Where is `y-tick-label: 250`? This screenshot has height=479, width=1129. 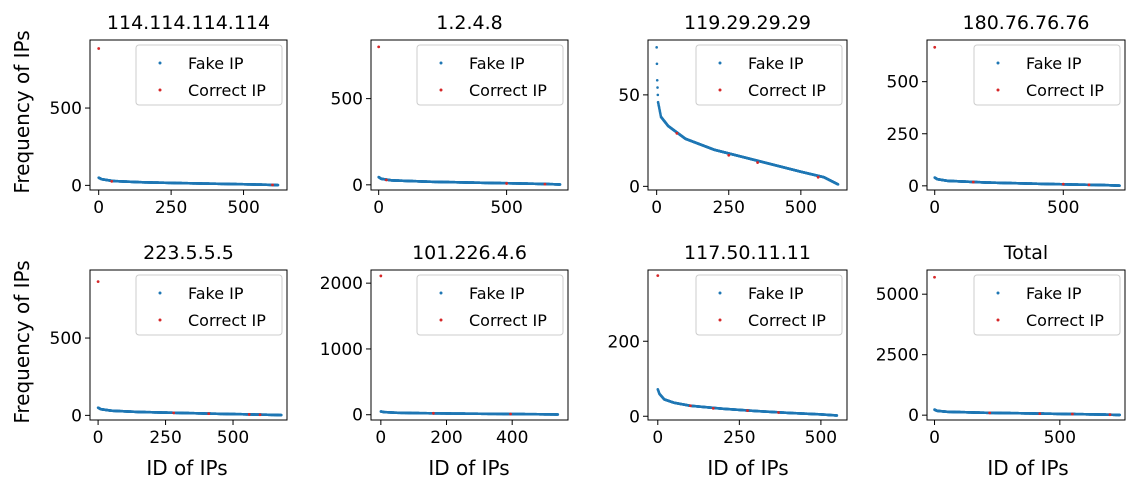 y-tick-label: 250 is located at coordinates (903, 135).